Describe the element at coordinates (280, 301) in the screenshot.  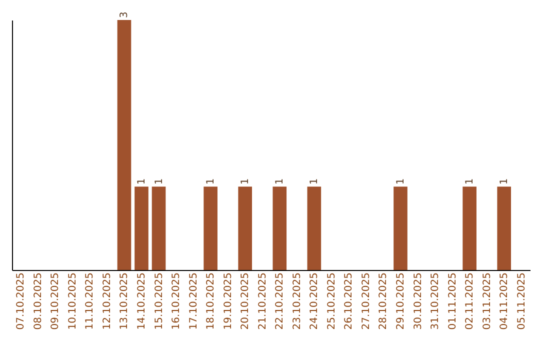
I see `x-tick-label: 22.10.2025` at that location.